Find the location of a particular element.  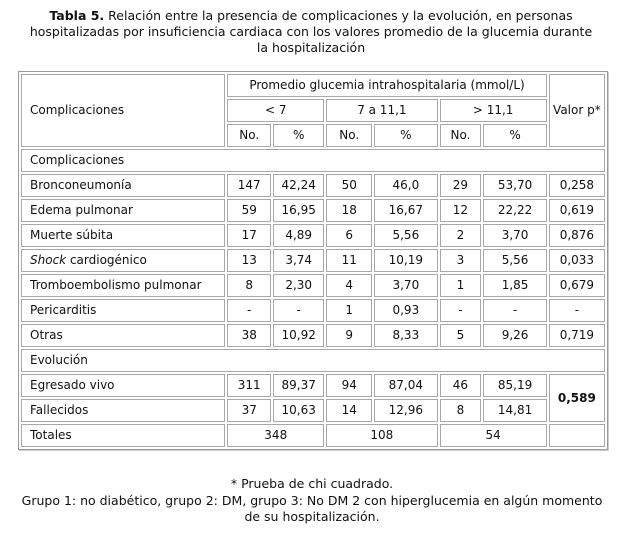

total-cell: 348 is located at coordinates (276, 435).